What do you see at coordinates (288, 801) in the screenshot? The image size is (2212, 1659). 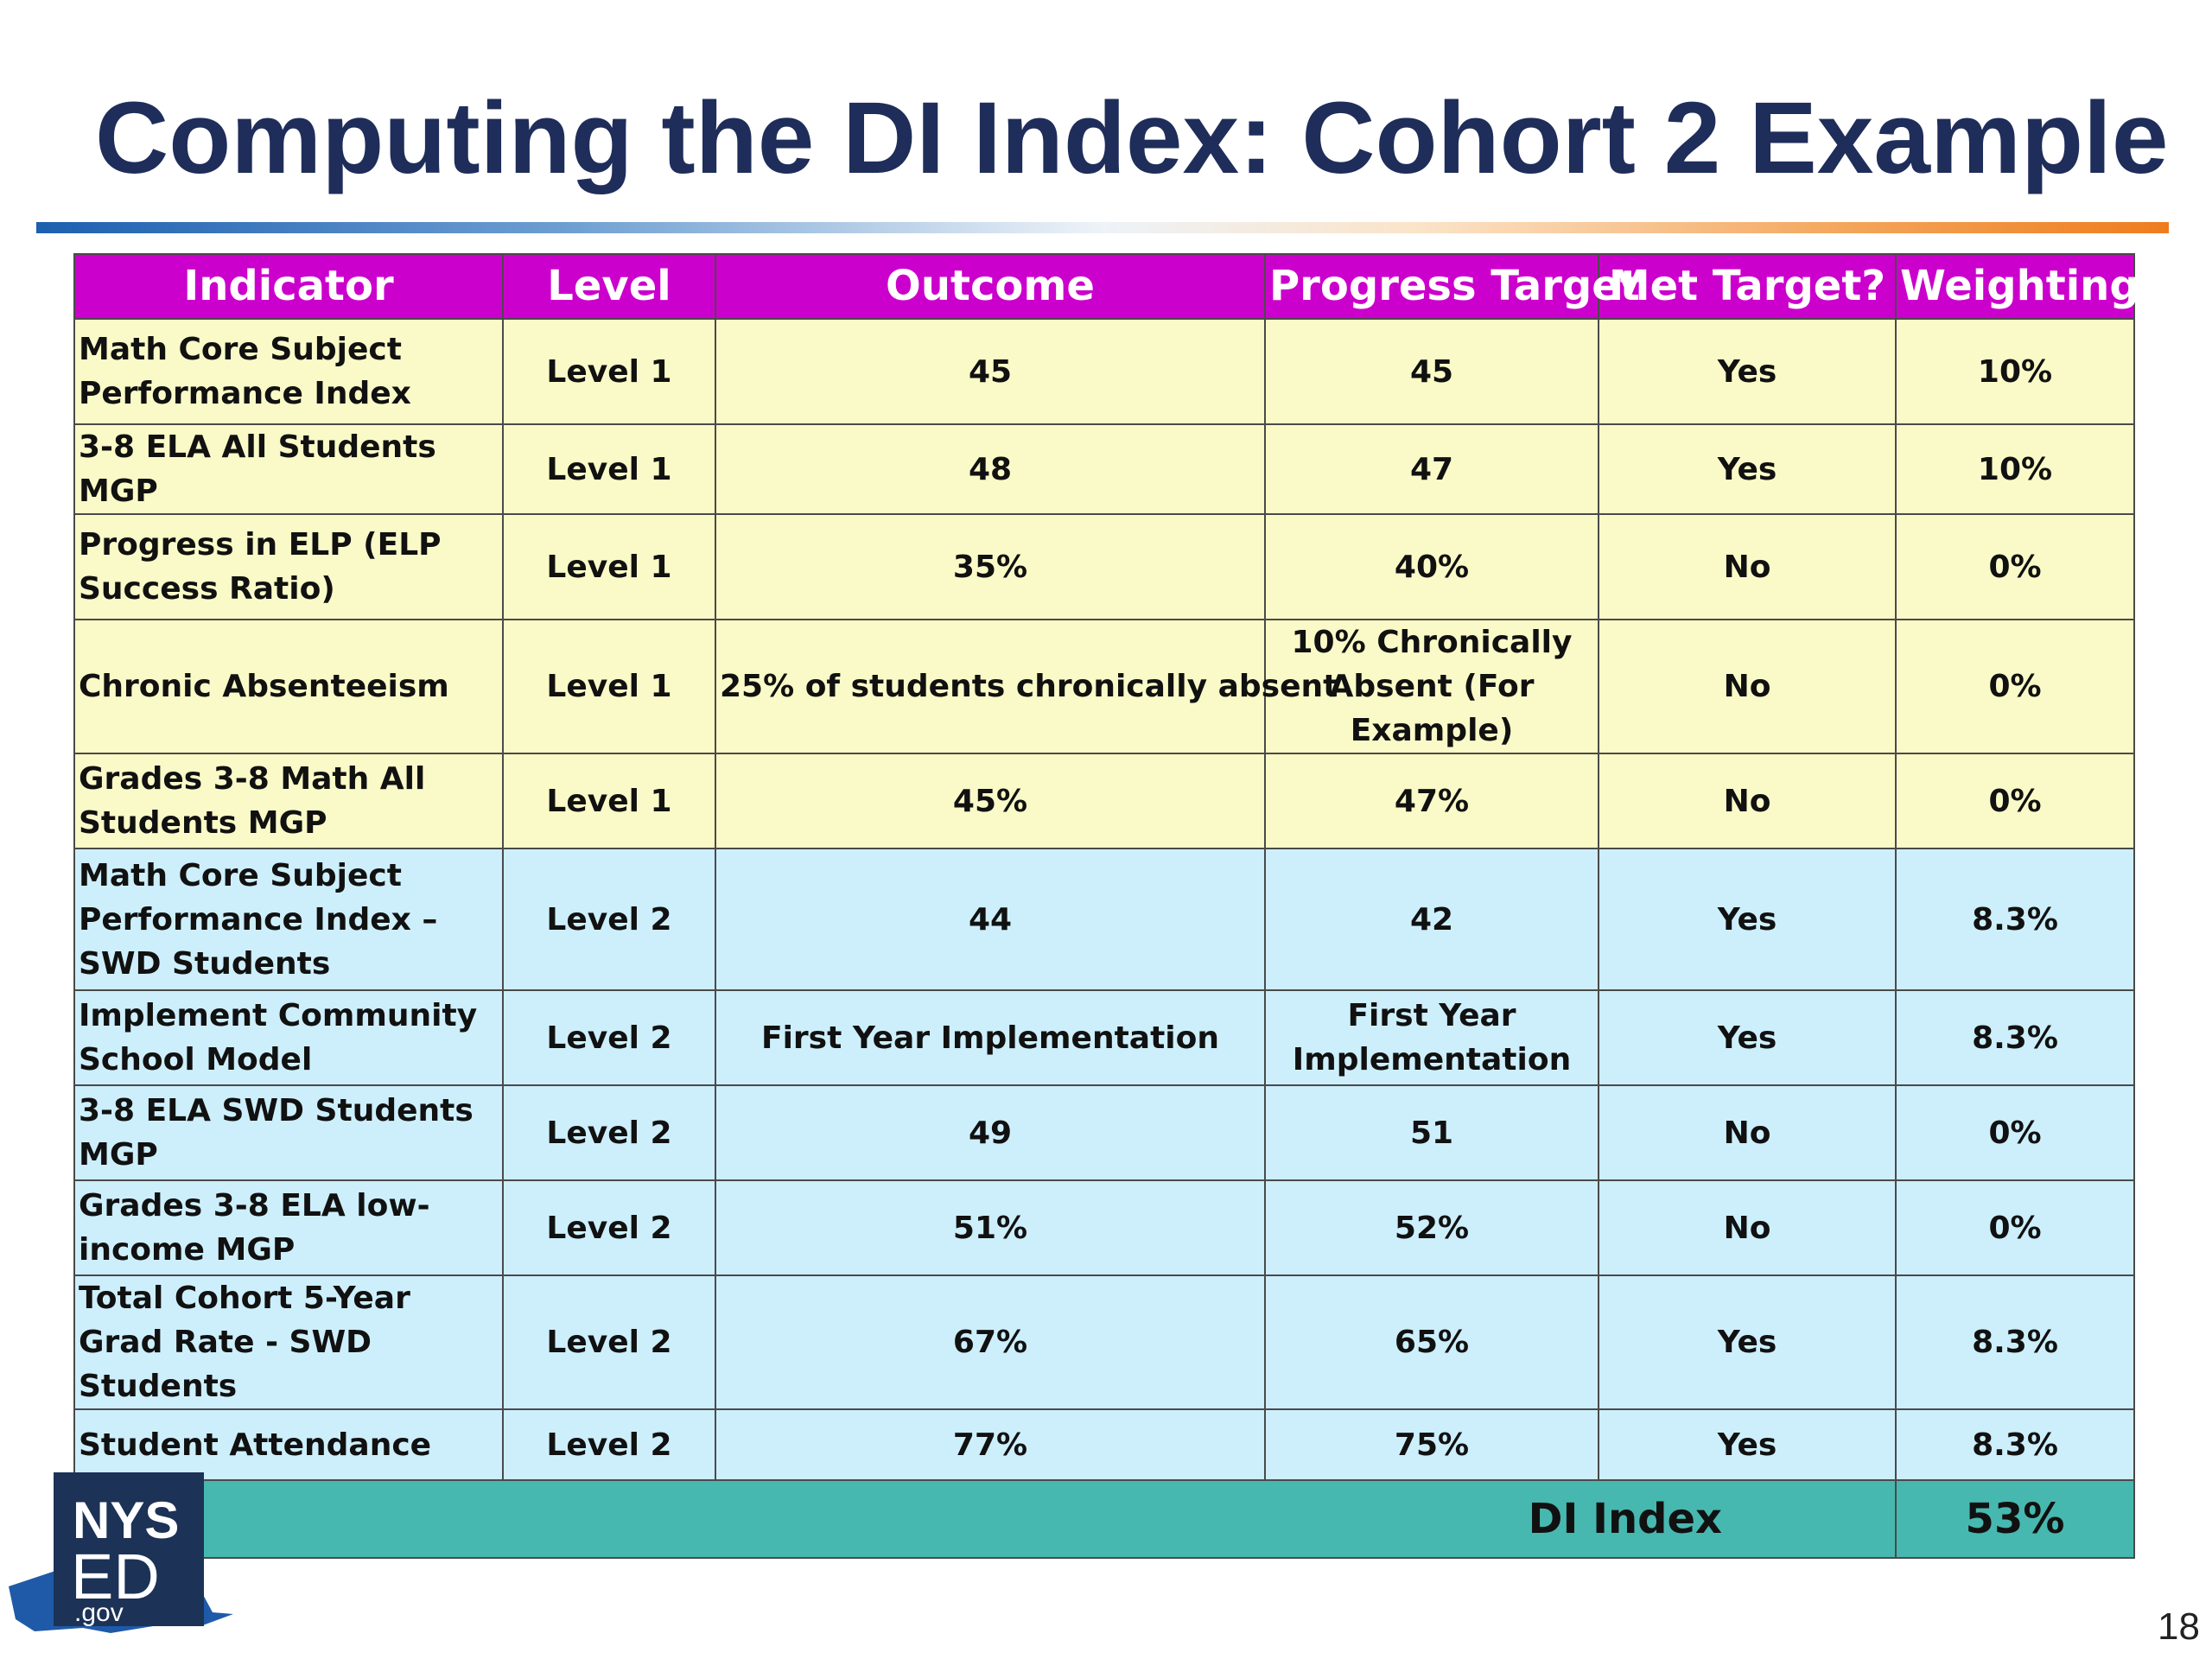 I see `indicator-cell: Grades 3-8 Math All Students MGP` at bounding box center [288, 801].